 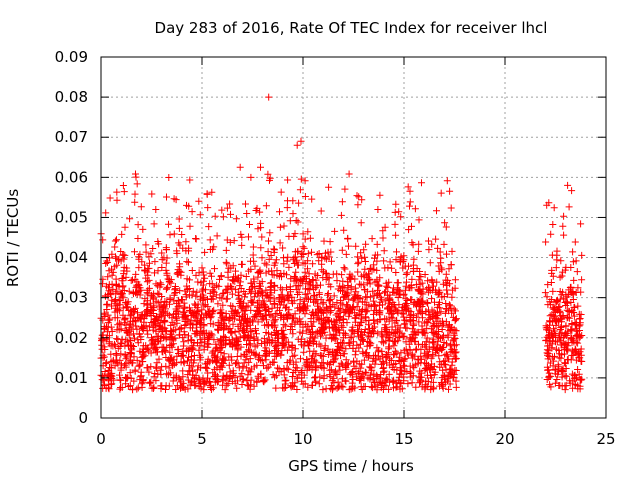 I want to click on y-tick-label: 0.08, so click(x=71, y=97).